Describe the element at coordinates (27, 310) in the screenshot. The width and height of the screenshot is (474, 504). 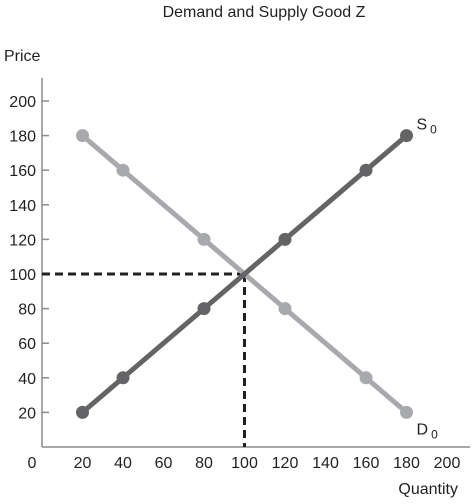
I see `y-tick-label: 80` at that location.